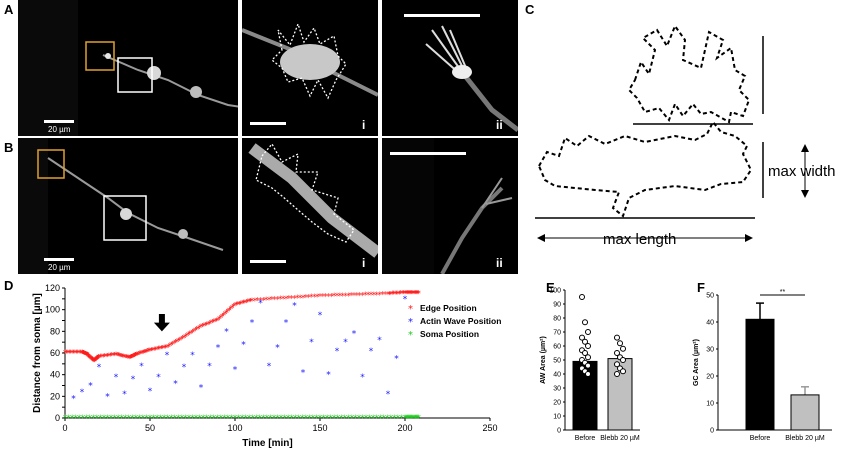 Image resolution: width=842 pixels, height=462 pixels. Describe the element at coordinates (557, 417) in the screenshot. I see `y-tick-label-e: 10` at that location.